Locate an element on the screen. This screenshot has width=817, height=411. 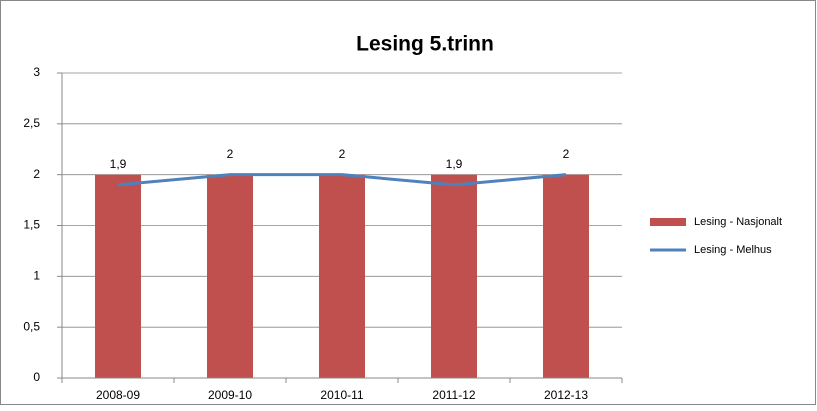
y-tick-label: 2,5 is located at coordinates (31, 123).